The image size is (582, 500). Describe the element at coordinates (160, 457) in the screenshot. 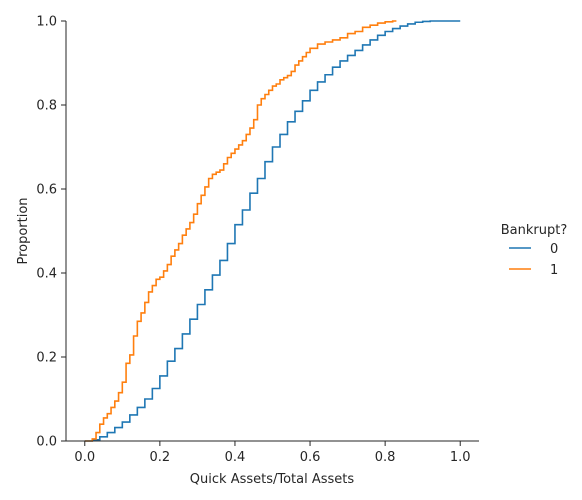

I see `x-tick-label: 0.2` at that location.